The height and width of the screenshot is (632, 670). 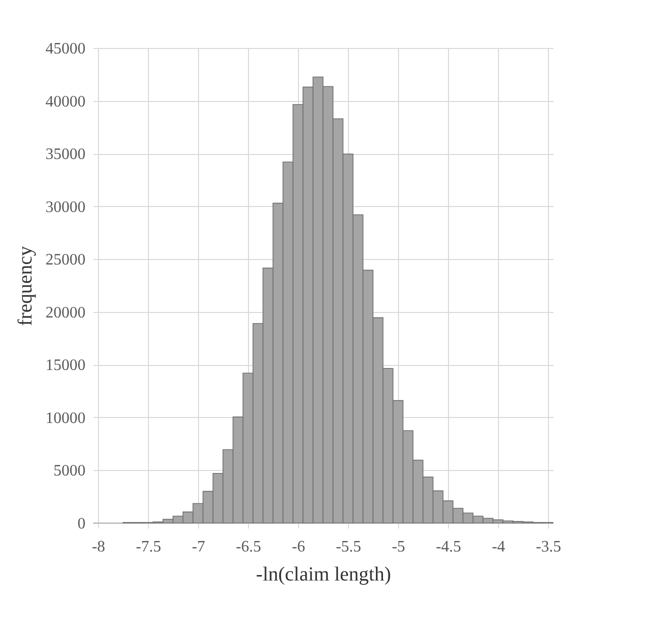 What do you see at coordinates (66, 260) in the screenshot?
I see `y-tick-label: 25000` at bounding box center [66, 260].